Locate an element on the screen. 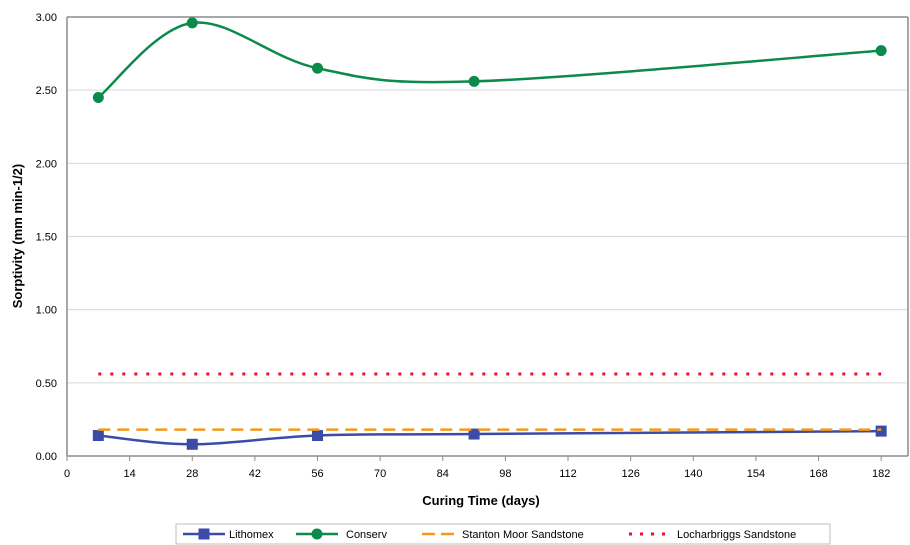  y-tick-label: 2.50 is located at coordinates (46, 91).